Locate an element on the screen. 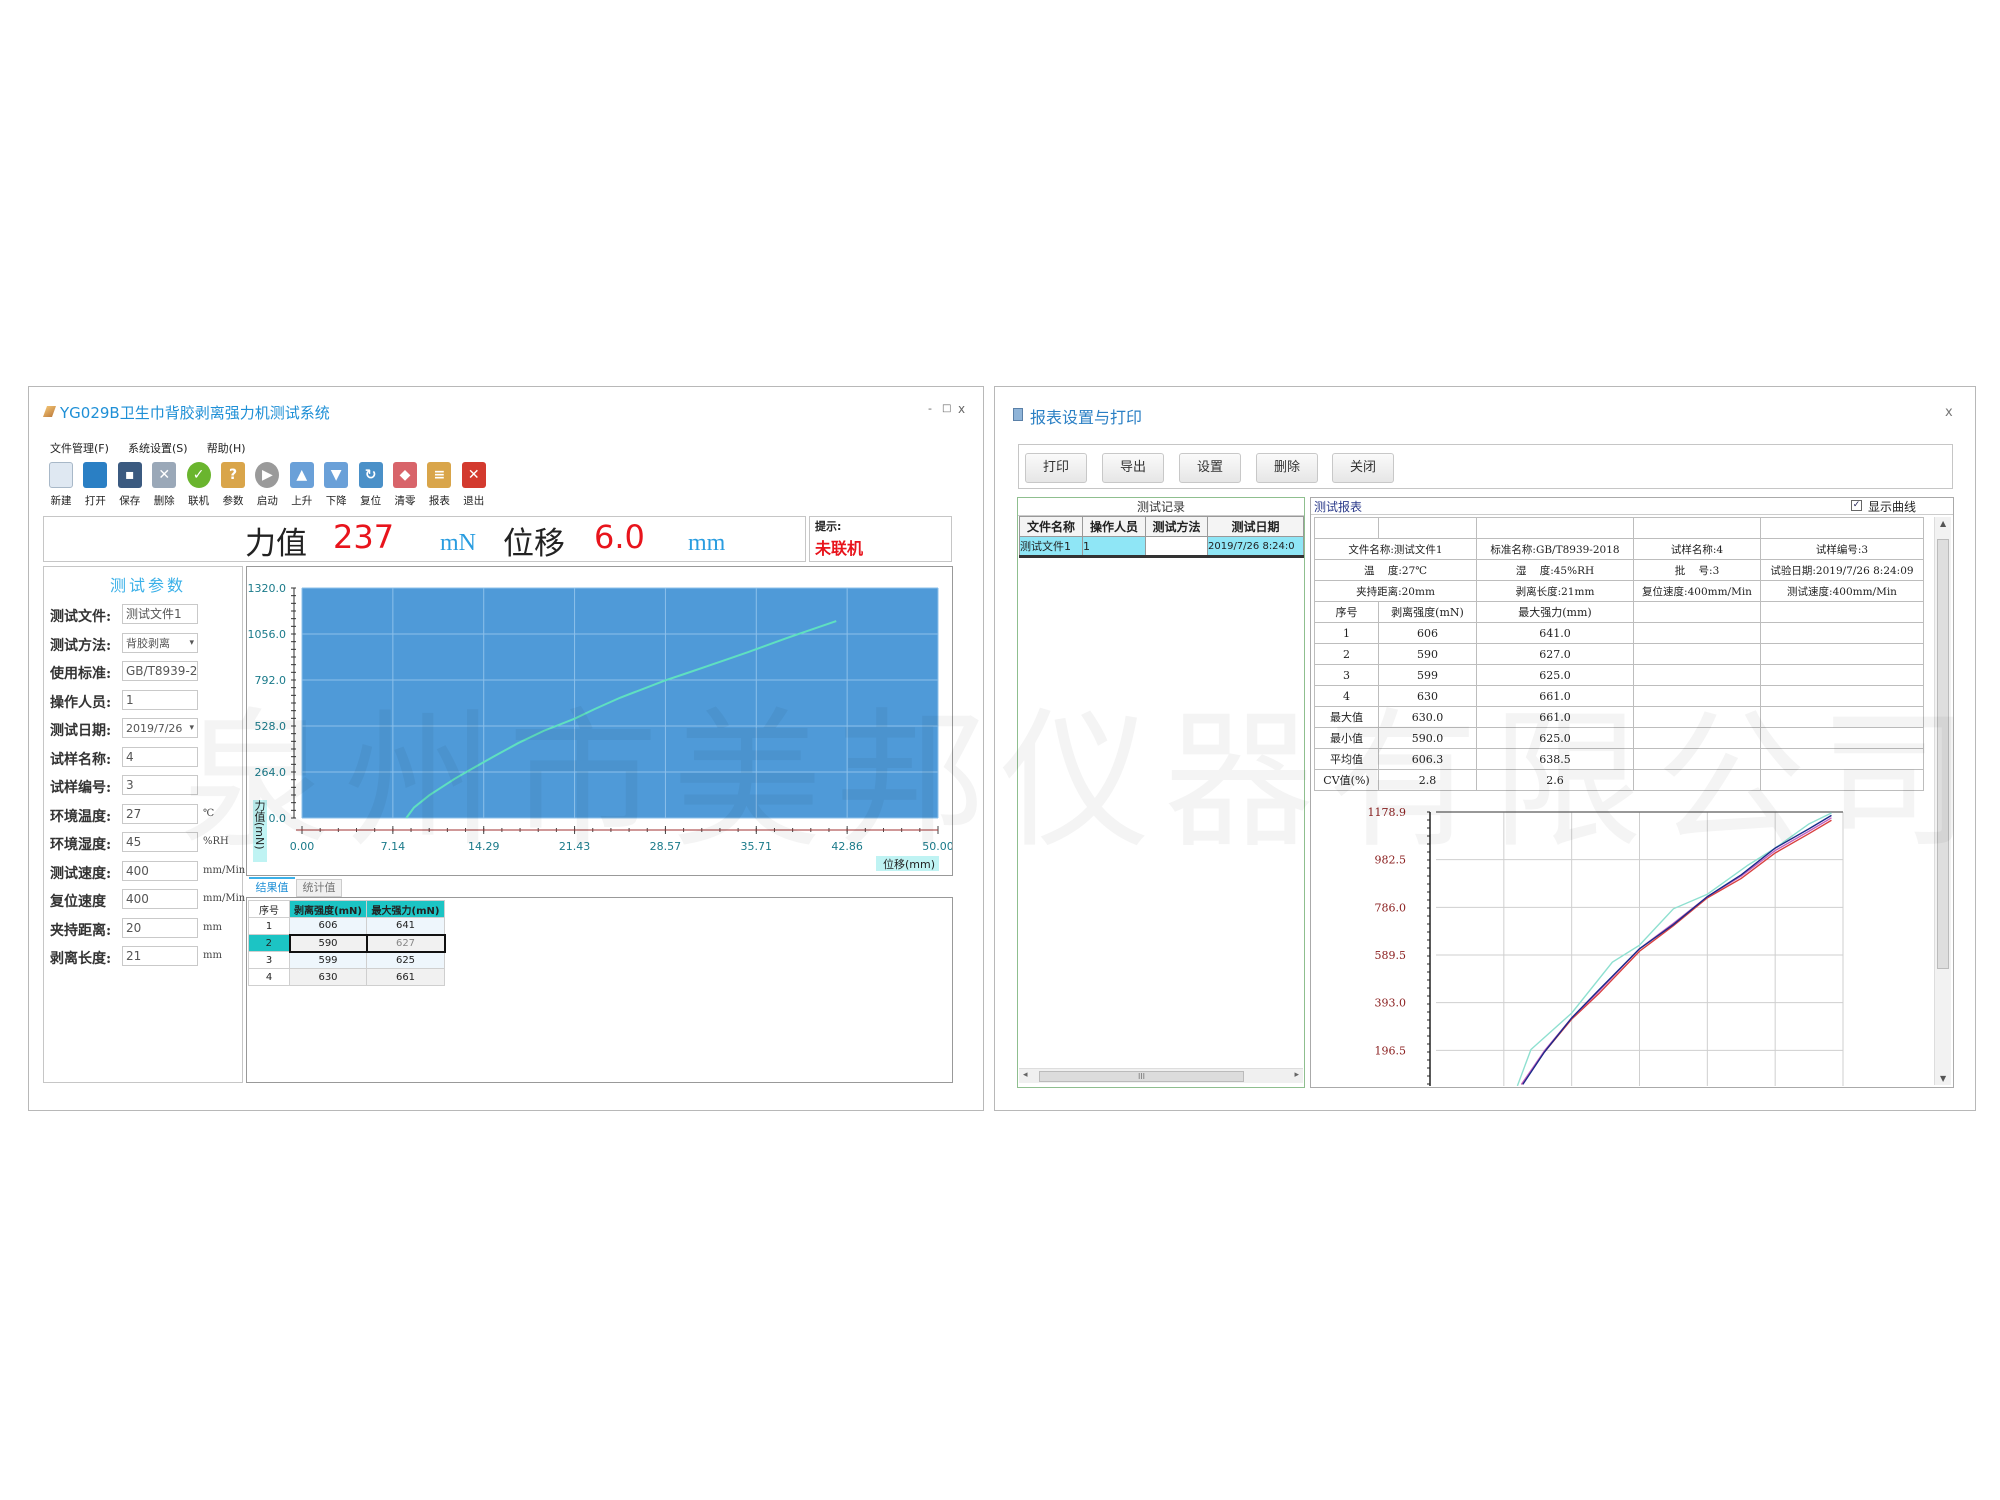 The height and width of the screenshot is (1500, 2000). toolbar-check-button: ✓ 联机 is located at coordinates (199, 485).